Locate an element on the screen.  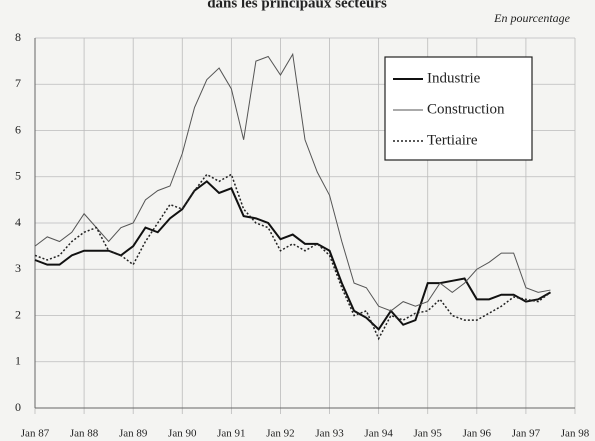
x-tick-label: Jan 89 is located at coordinates (133, 434).